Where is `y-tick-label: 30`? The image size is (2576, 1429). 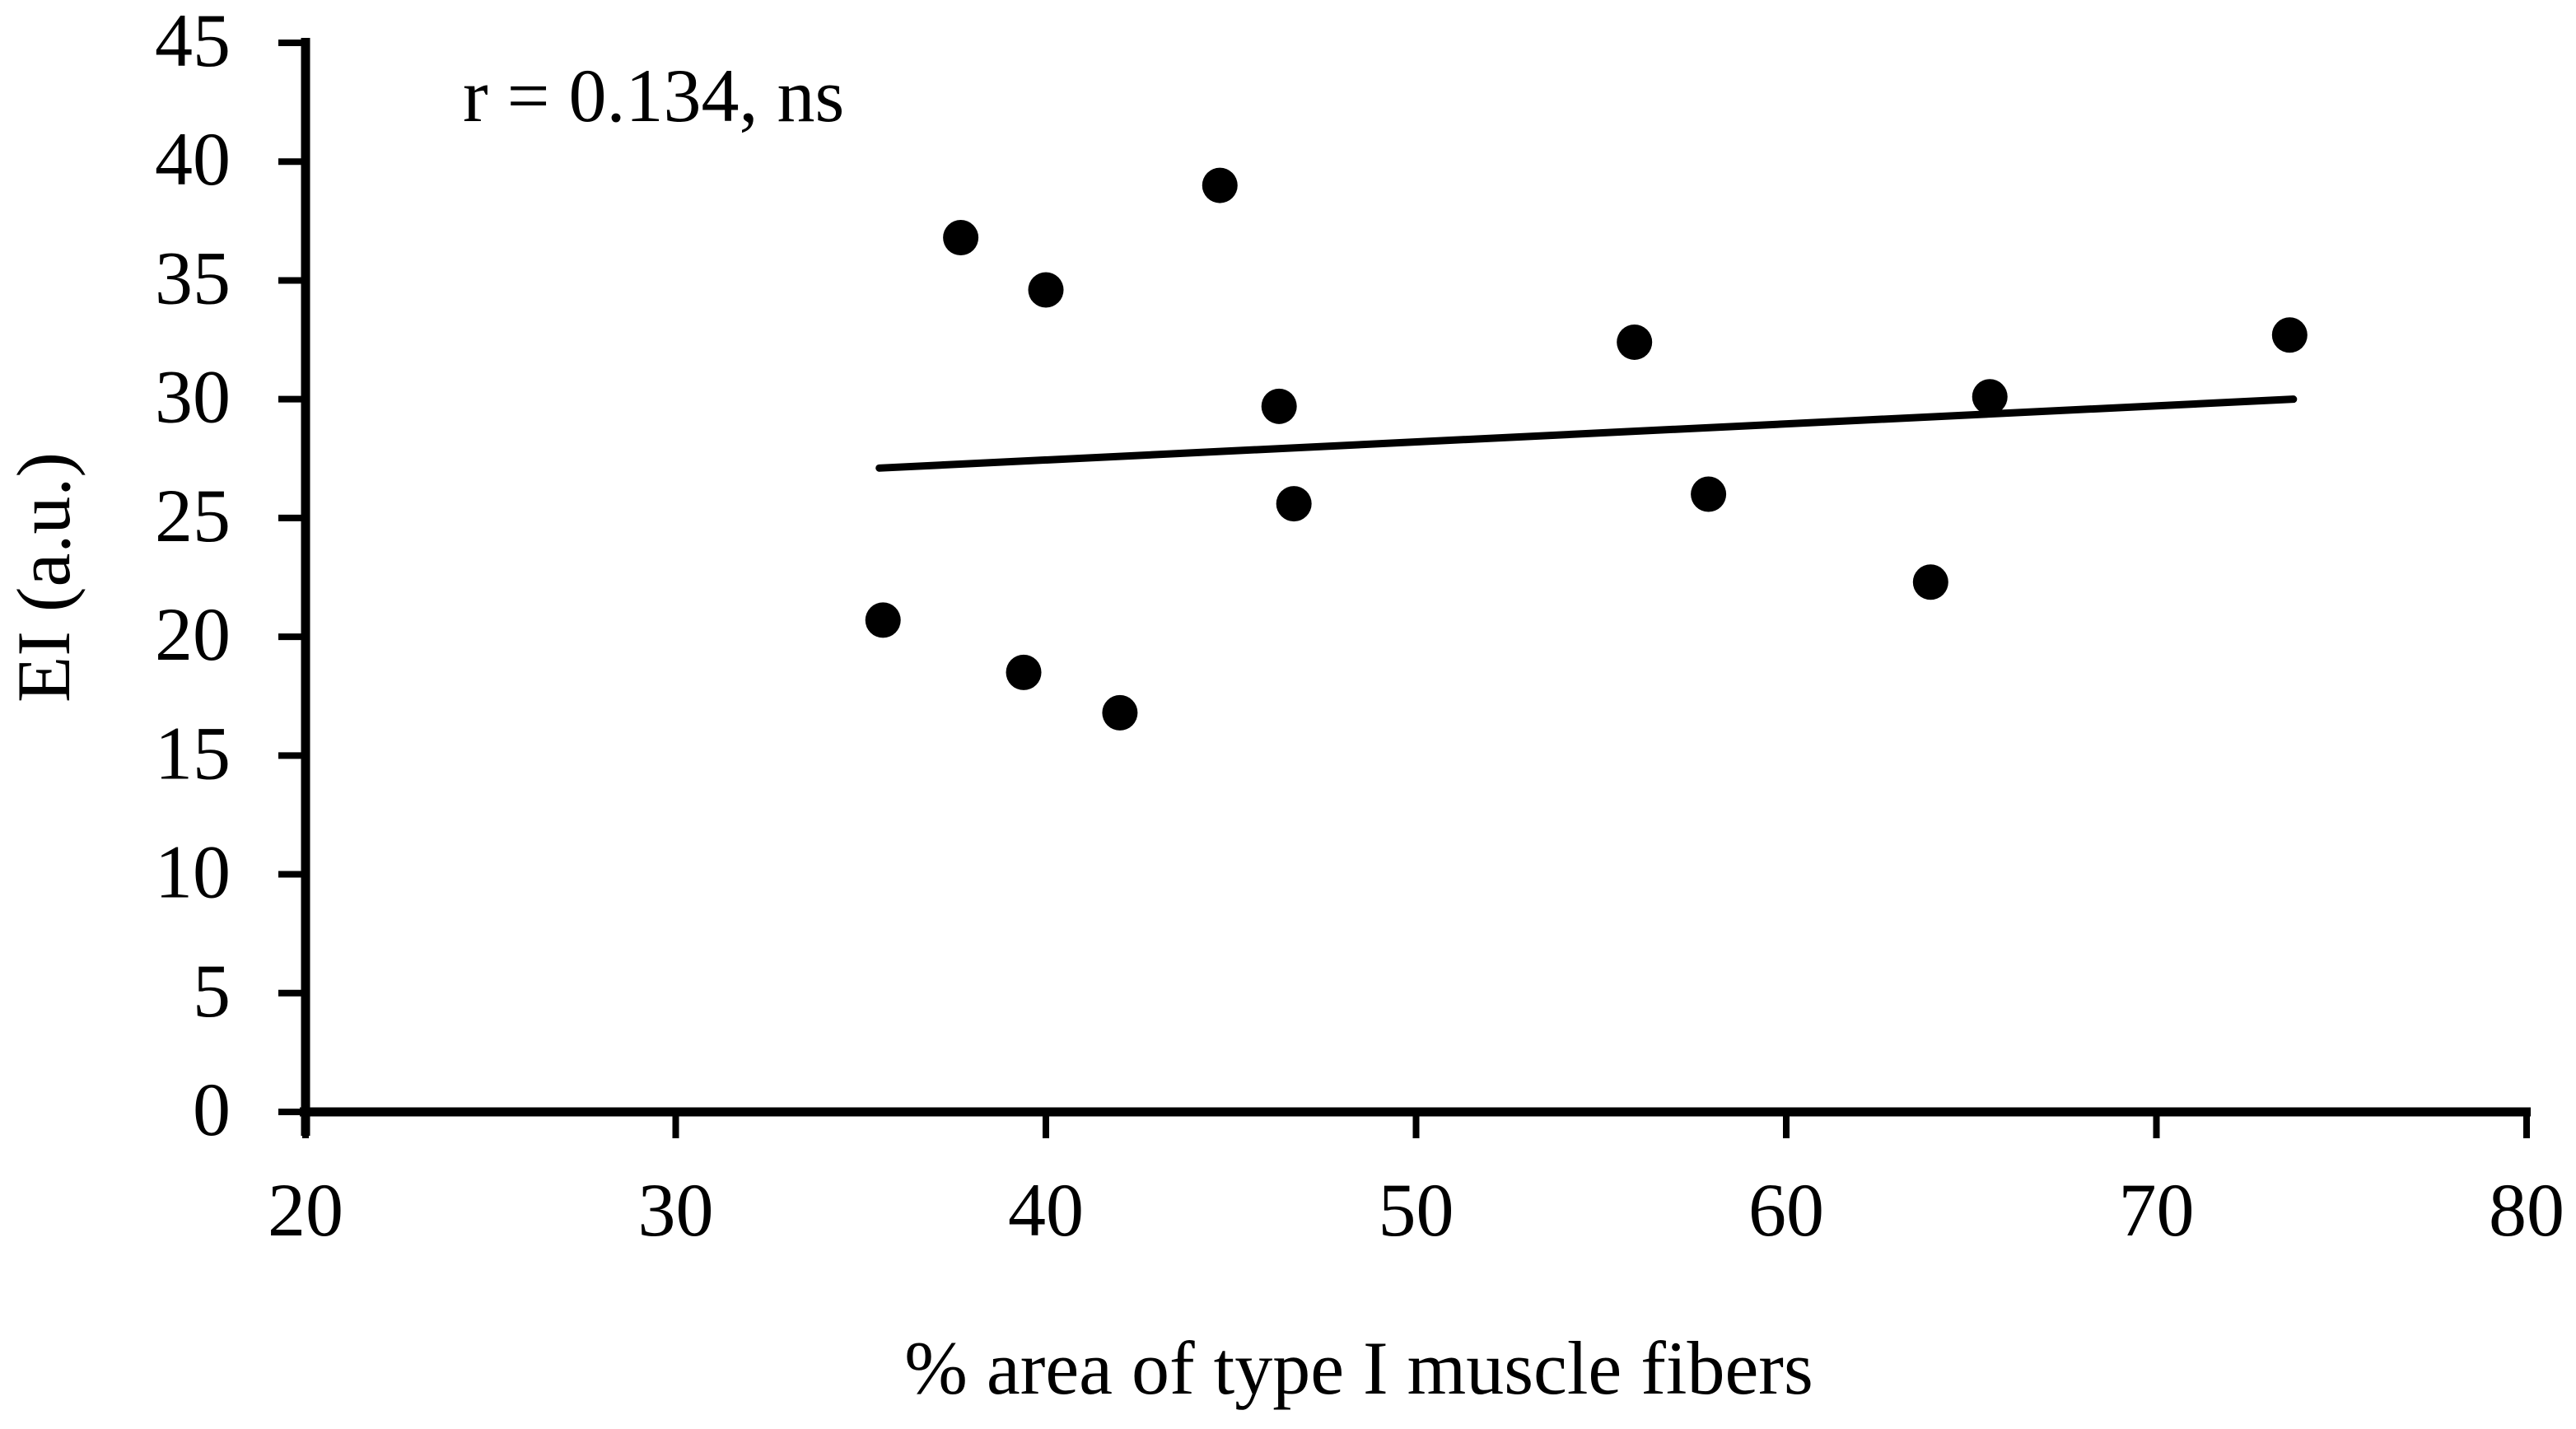
y-tick-label: 30 is located at coordinates (193, 397).